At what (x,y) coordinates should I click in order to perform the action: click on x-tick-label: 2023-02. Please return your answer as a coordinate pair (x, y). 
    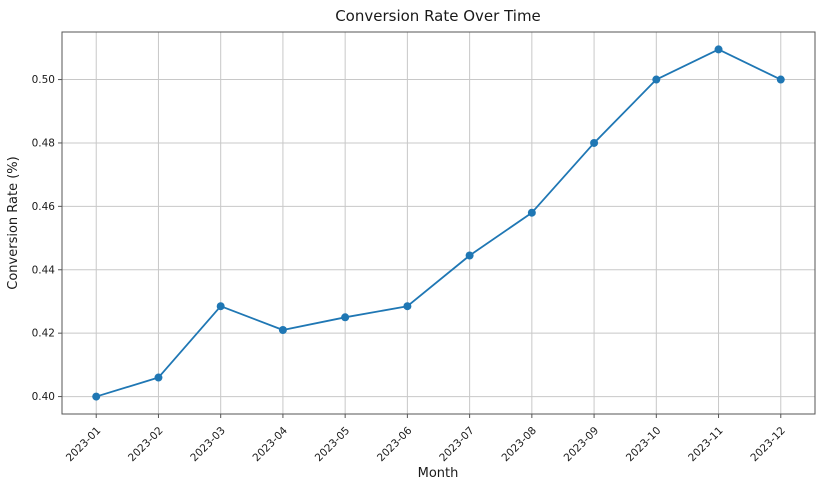
    Looking at the image, I should click on (146, 445).